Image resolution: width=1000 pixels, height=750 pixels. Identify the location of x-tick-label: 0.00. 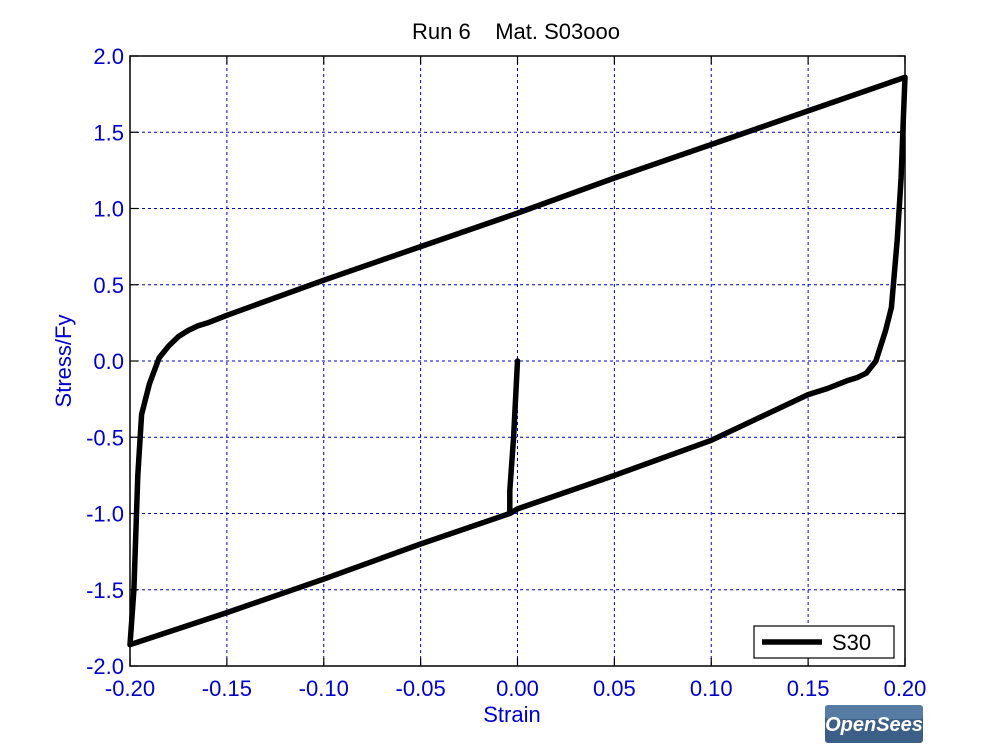
(517, 688).